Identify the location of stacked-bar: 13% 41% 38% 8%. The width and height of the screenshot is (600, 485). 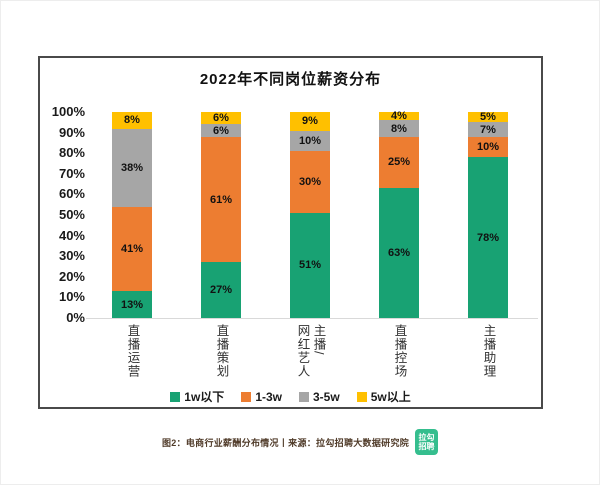
(132, 215).